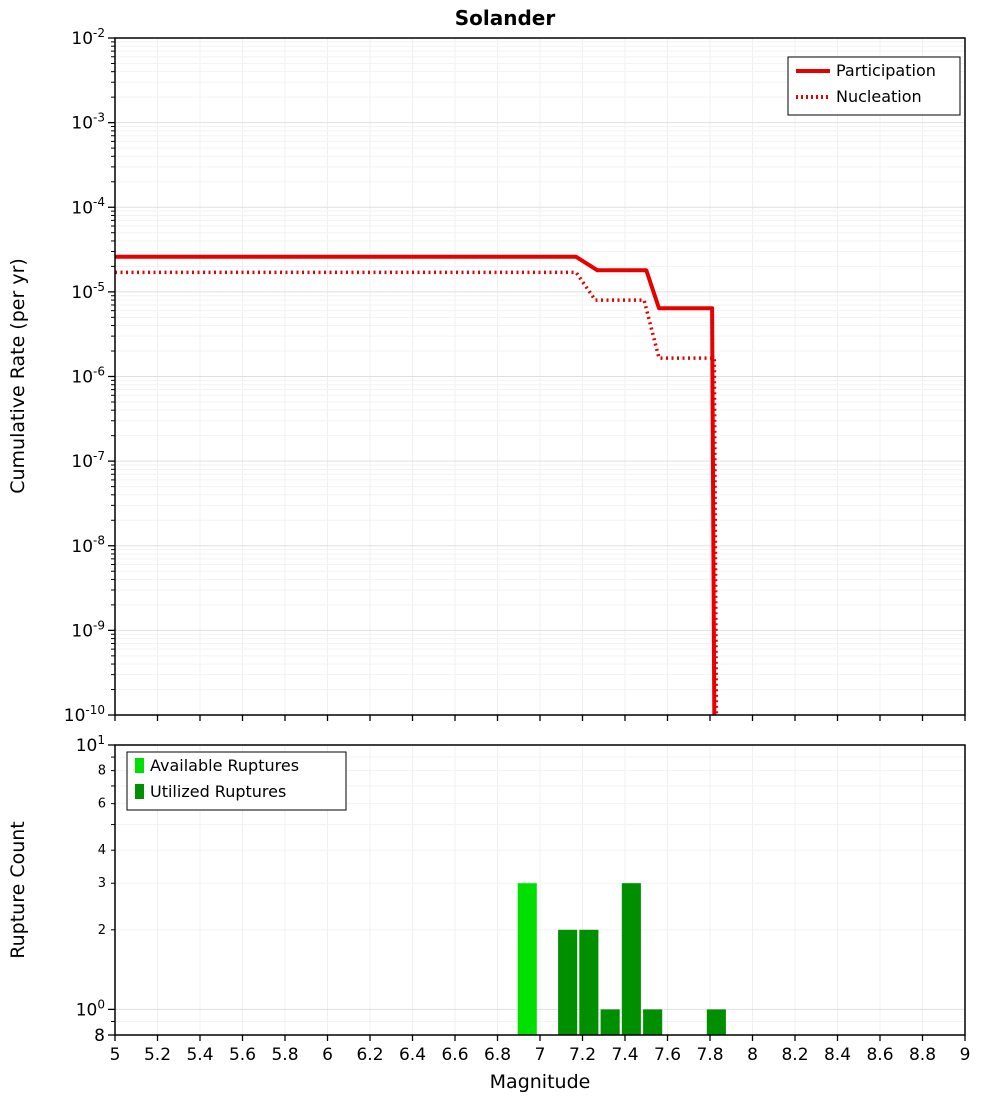 This screenshot has width=1000, height=1100. I want to click on x-tick-label: 9, so click(965, 1055).